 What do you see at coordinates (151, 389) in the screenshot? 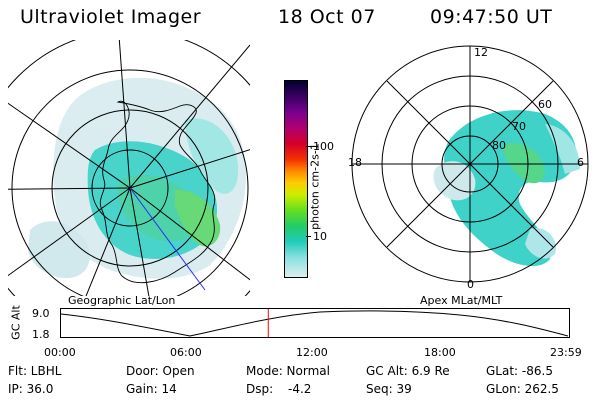
I see `gain-info: Gain: 14` at bounding box center [151, 389].